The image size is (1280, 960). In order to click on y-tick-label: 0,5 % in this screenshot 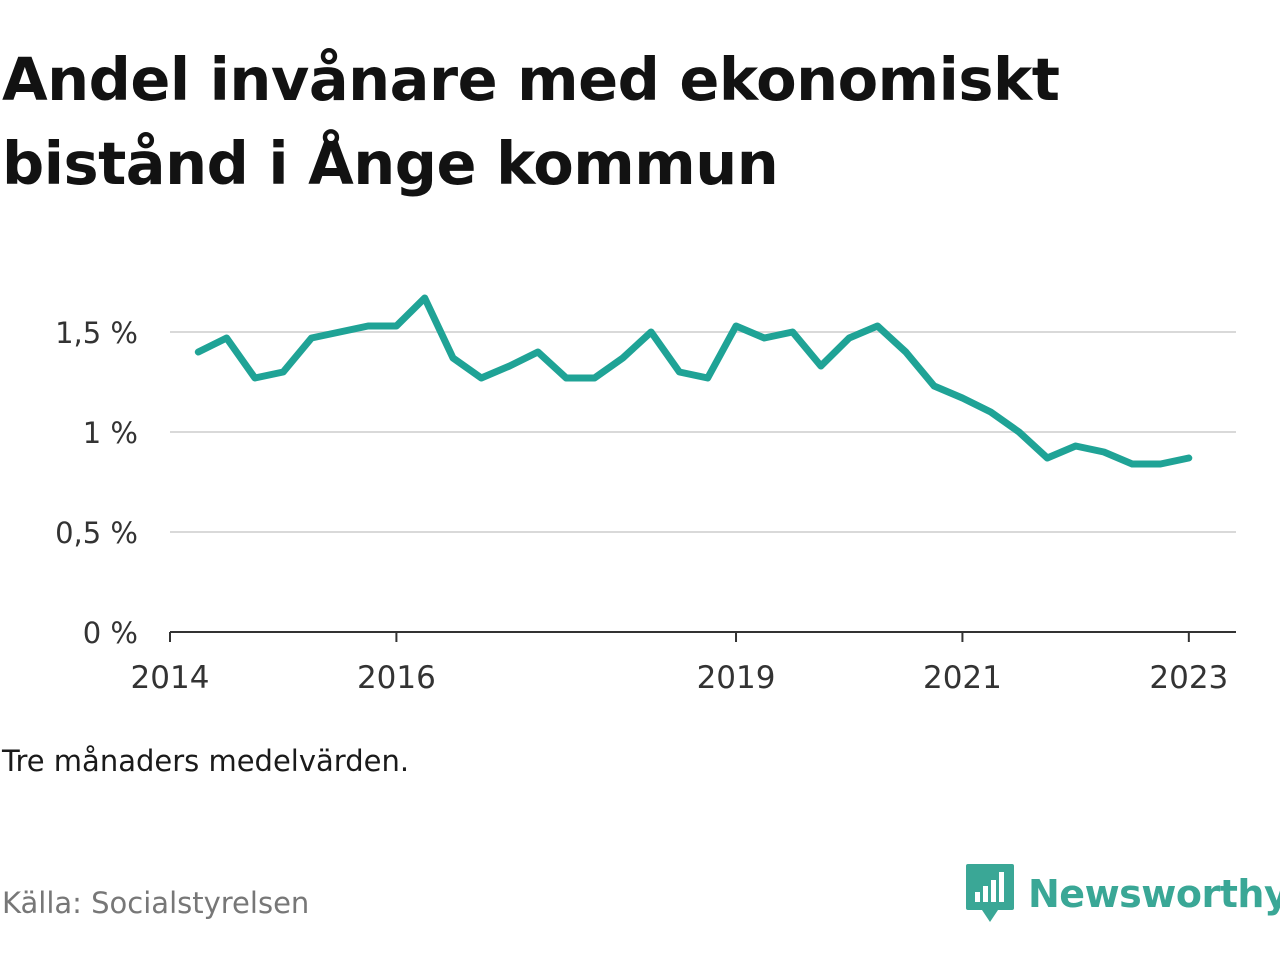, I will do `click(96, 533)`.